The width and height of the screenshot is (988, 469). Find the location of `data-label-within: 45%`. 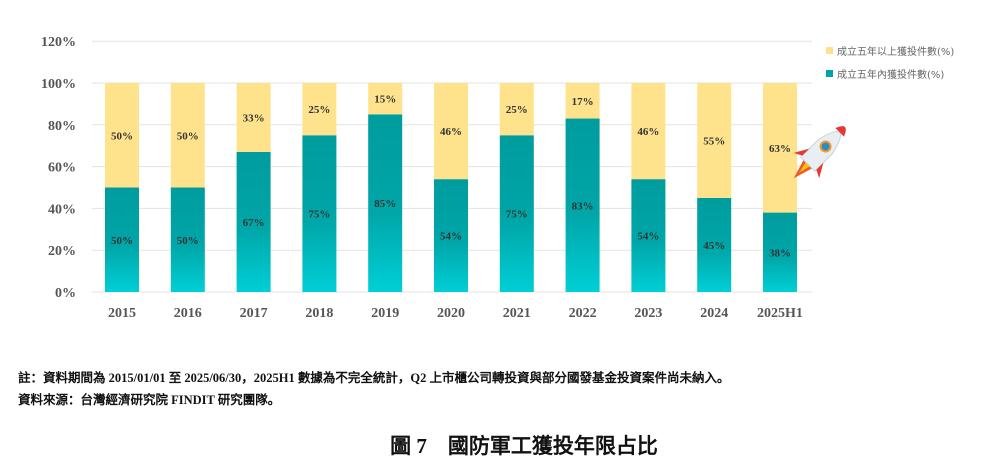

data-label-within: 45% is located at coordinates (714, 246).